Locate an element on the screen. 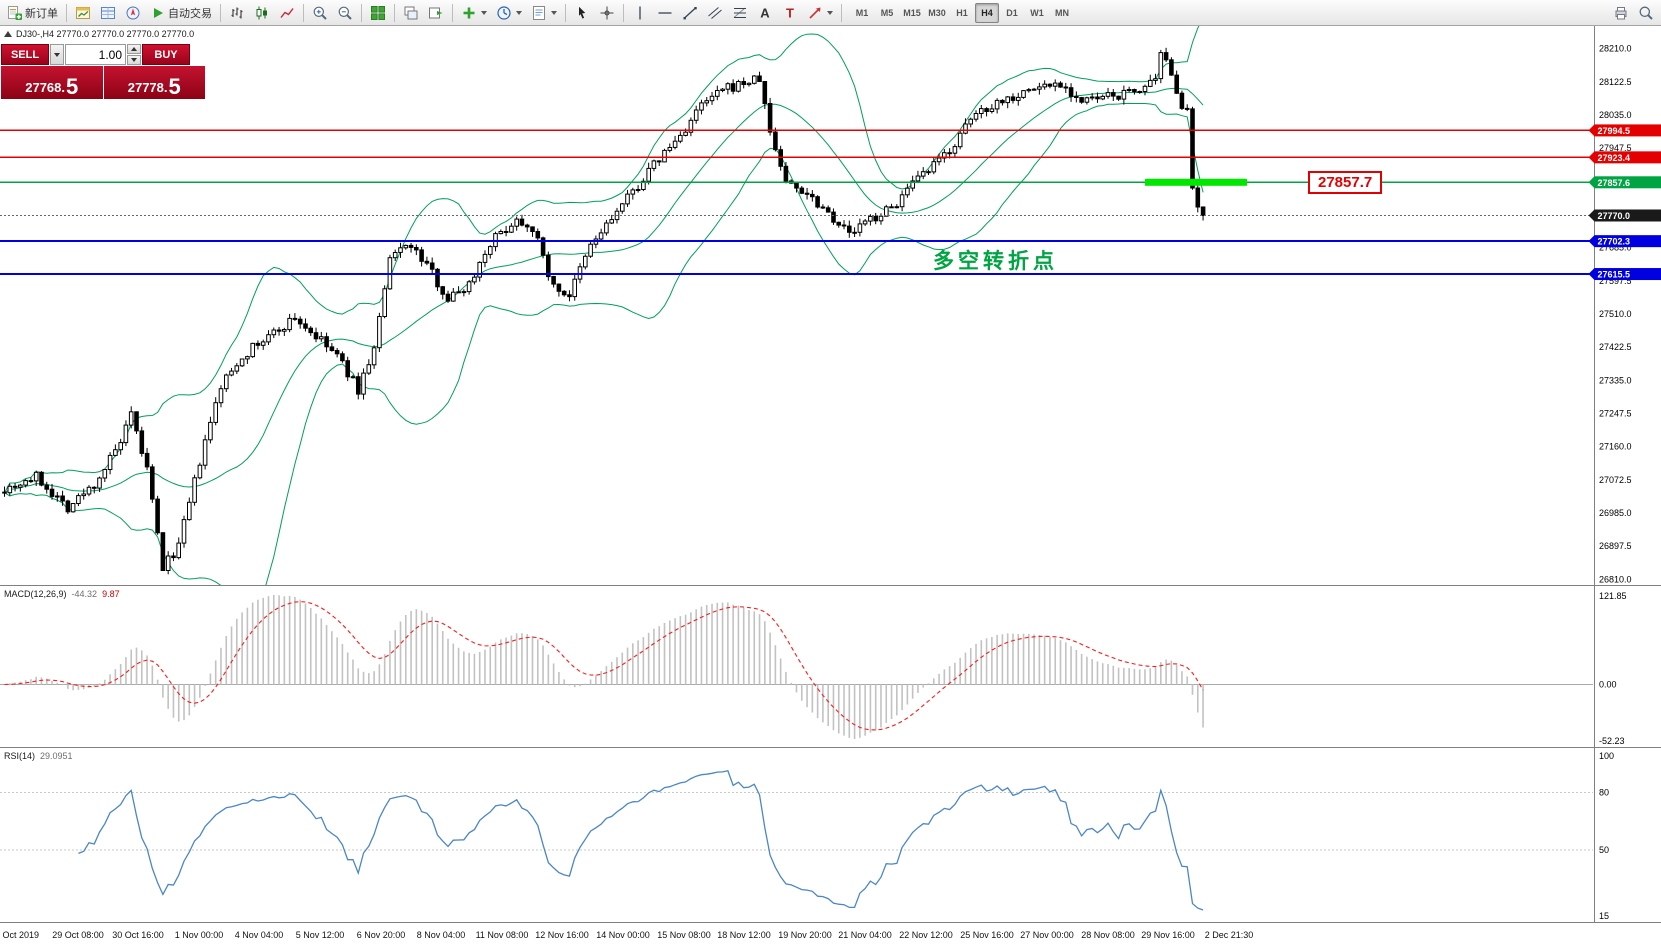 The height and width of the screenshot is (949, 1661). macd-histogram is located at coordinates (606, 667).